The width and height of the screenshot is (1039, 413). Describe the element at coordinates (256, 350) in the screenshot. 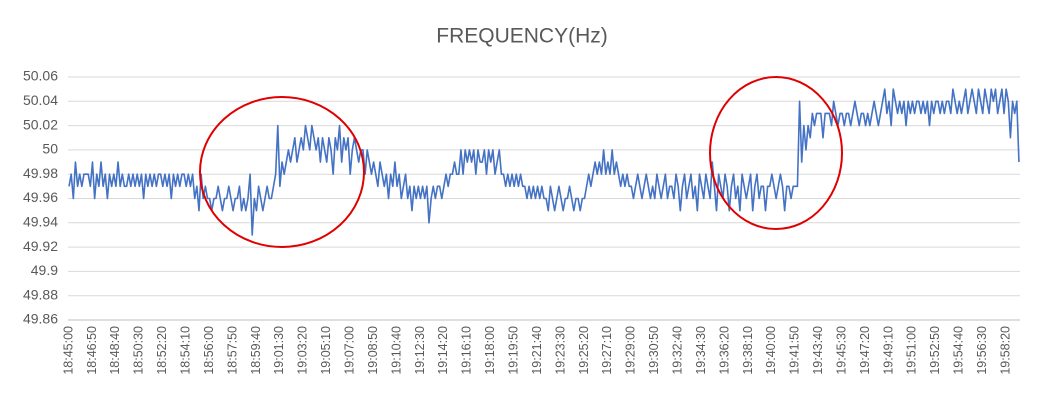

I see `x-tick-label: 18:59:40` at that location.